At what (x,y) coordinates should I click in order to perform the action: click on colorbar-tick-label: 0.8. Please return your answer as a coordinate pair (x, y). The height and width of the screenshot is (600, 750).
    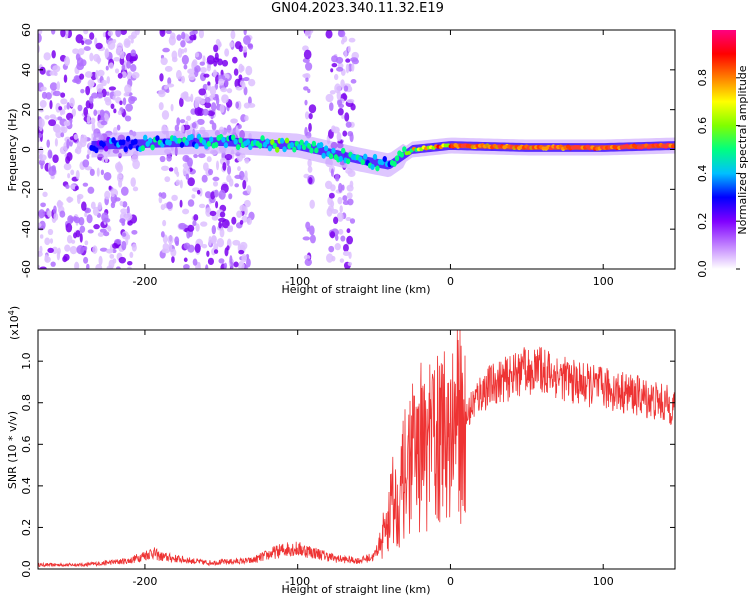
    Looking at the image, I should click on (702, 78).